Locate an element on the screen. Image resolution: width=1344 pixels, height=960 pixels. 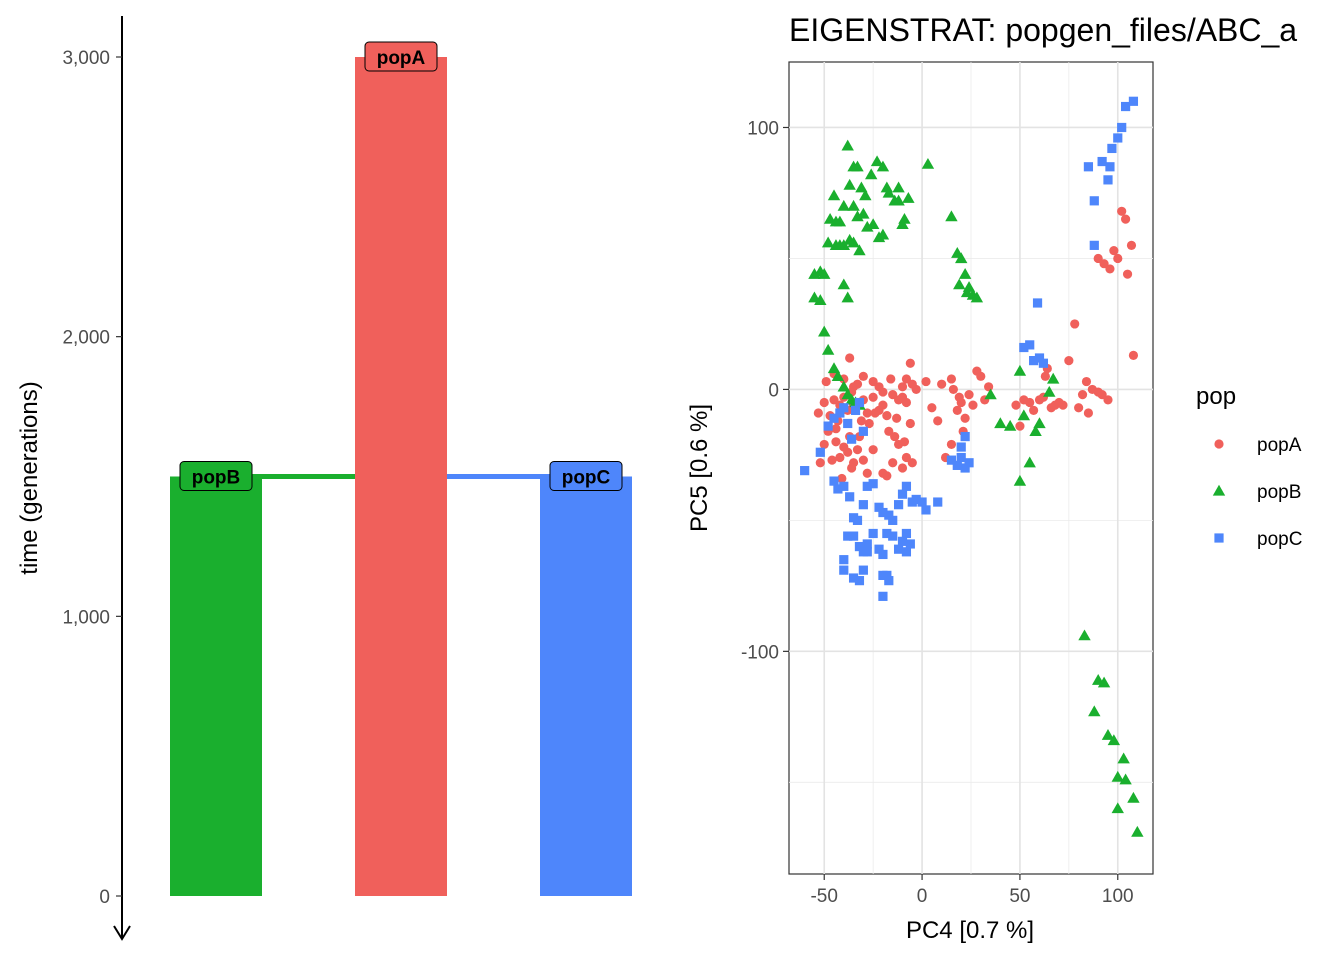
legend-key-popC is located at coordinates (1219, 538).